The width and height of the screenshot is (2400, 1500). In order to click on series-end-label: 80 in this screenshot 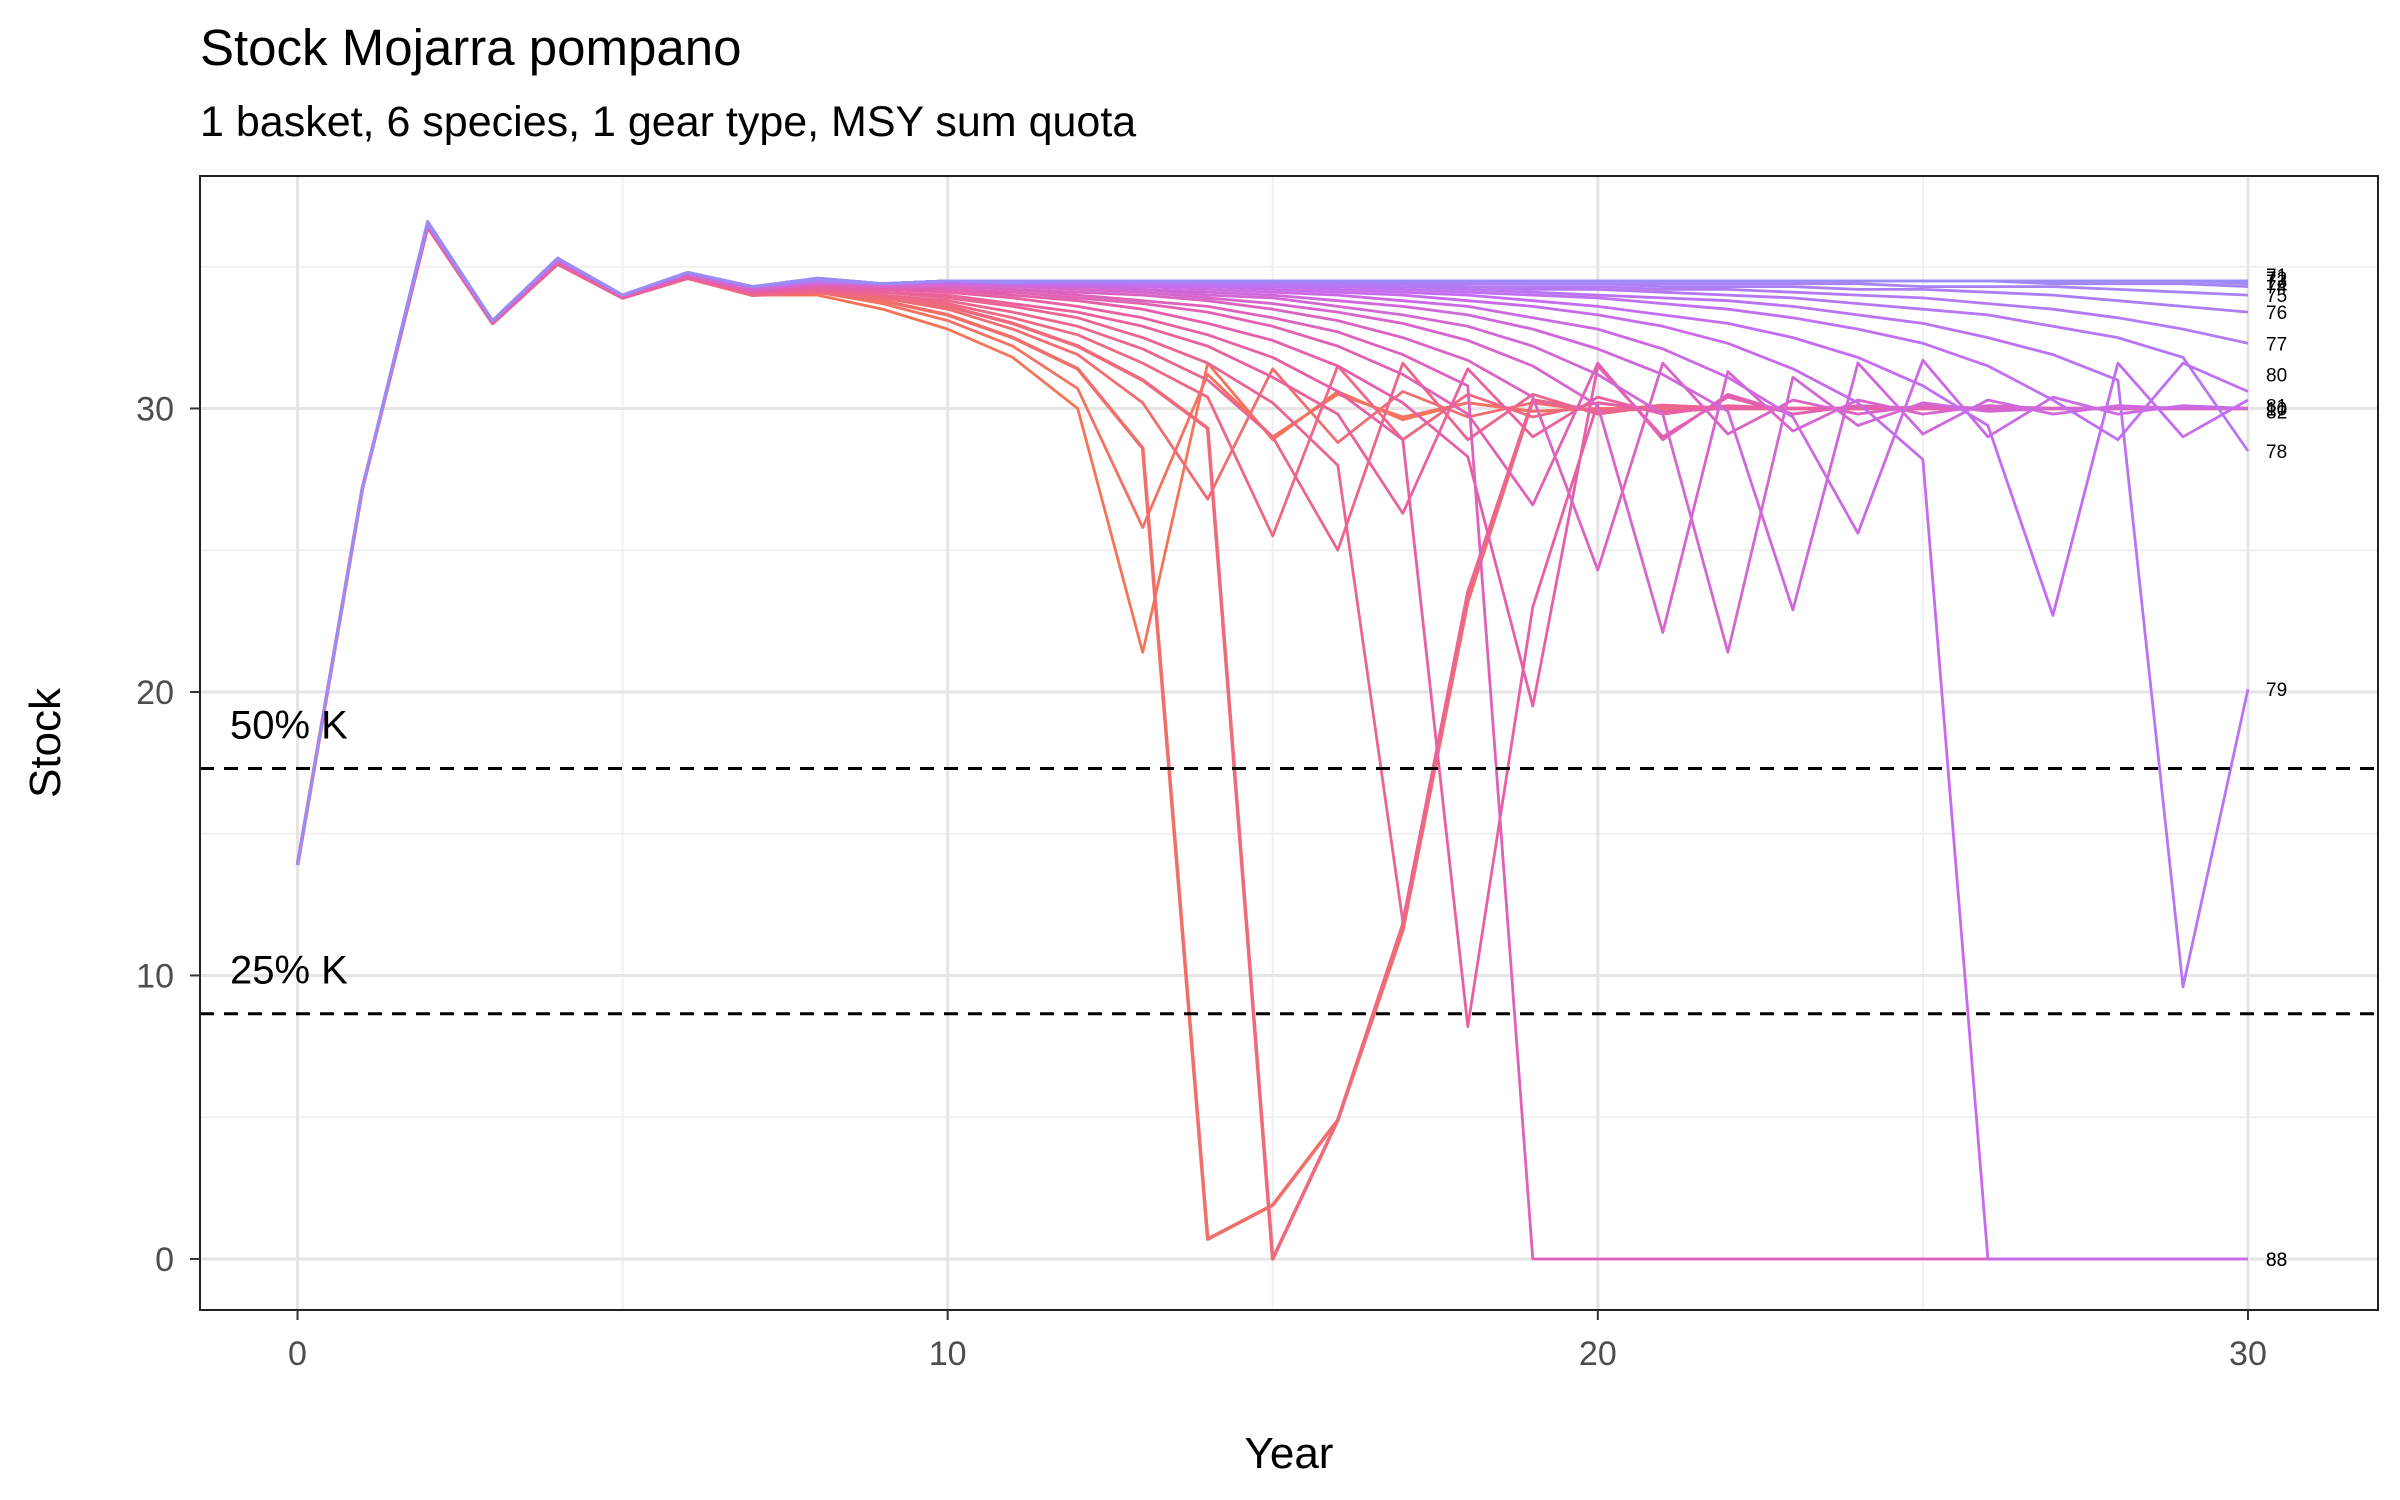, I will do `click(2276, 375)`.